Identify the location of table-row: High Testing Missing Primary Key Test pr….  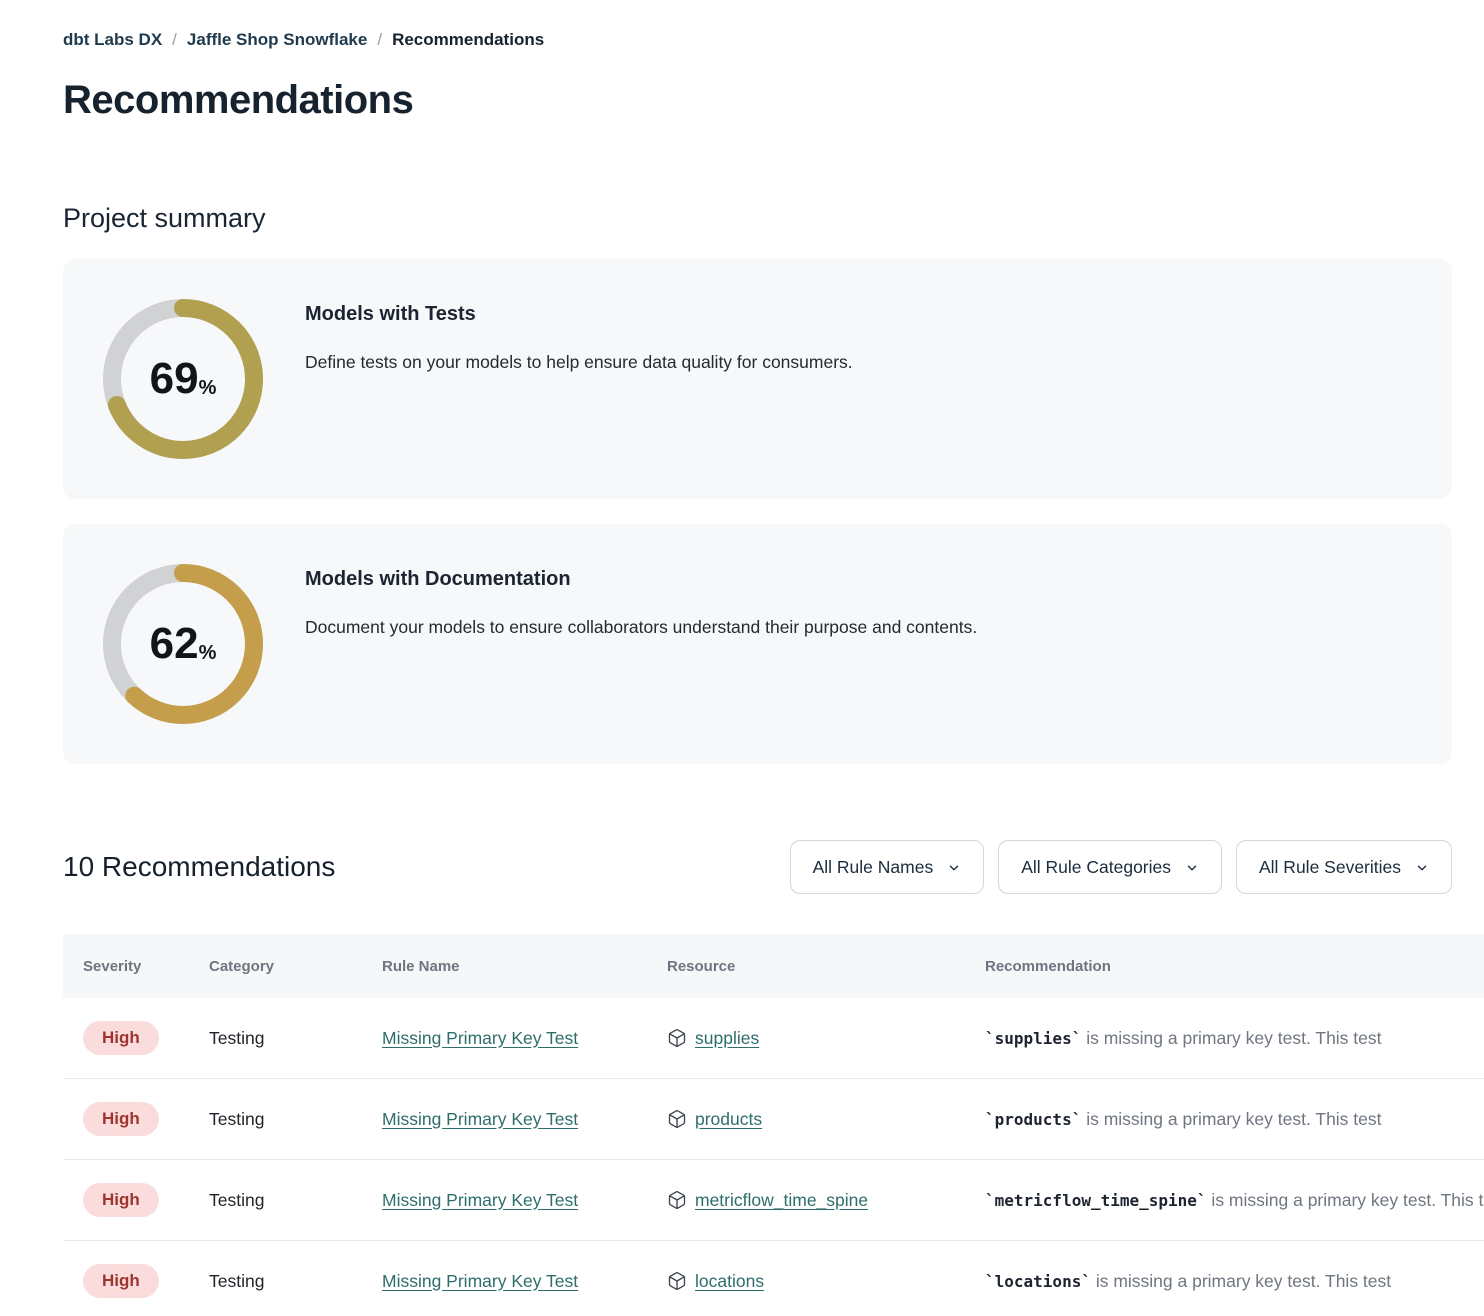
(773, 1119).